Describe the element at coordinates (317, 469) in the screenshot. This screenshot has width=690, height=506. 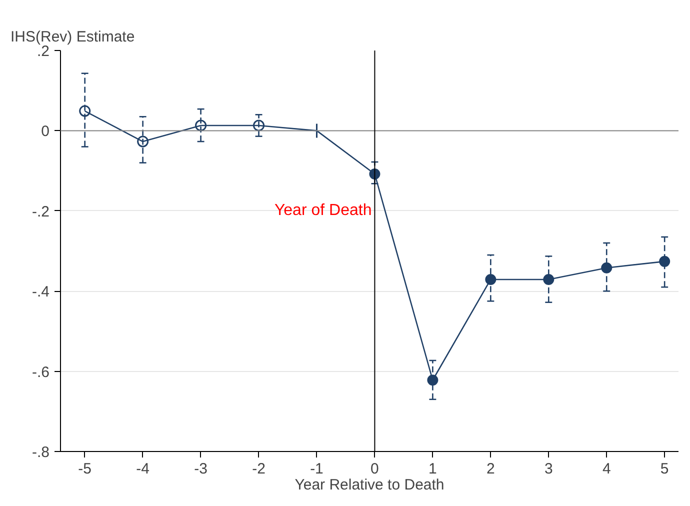
I see `x-tick-label: -1` at that location.